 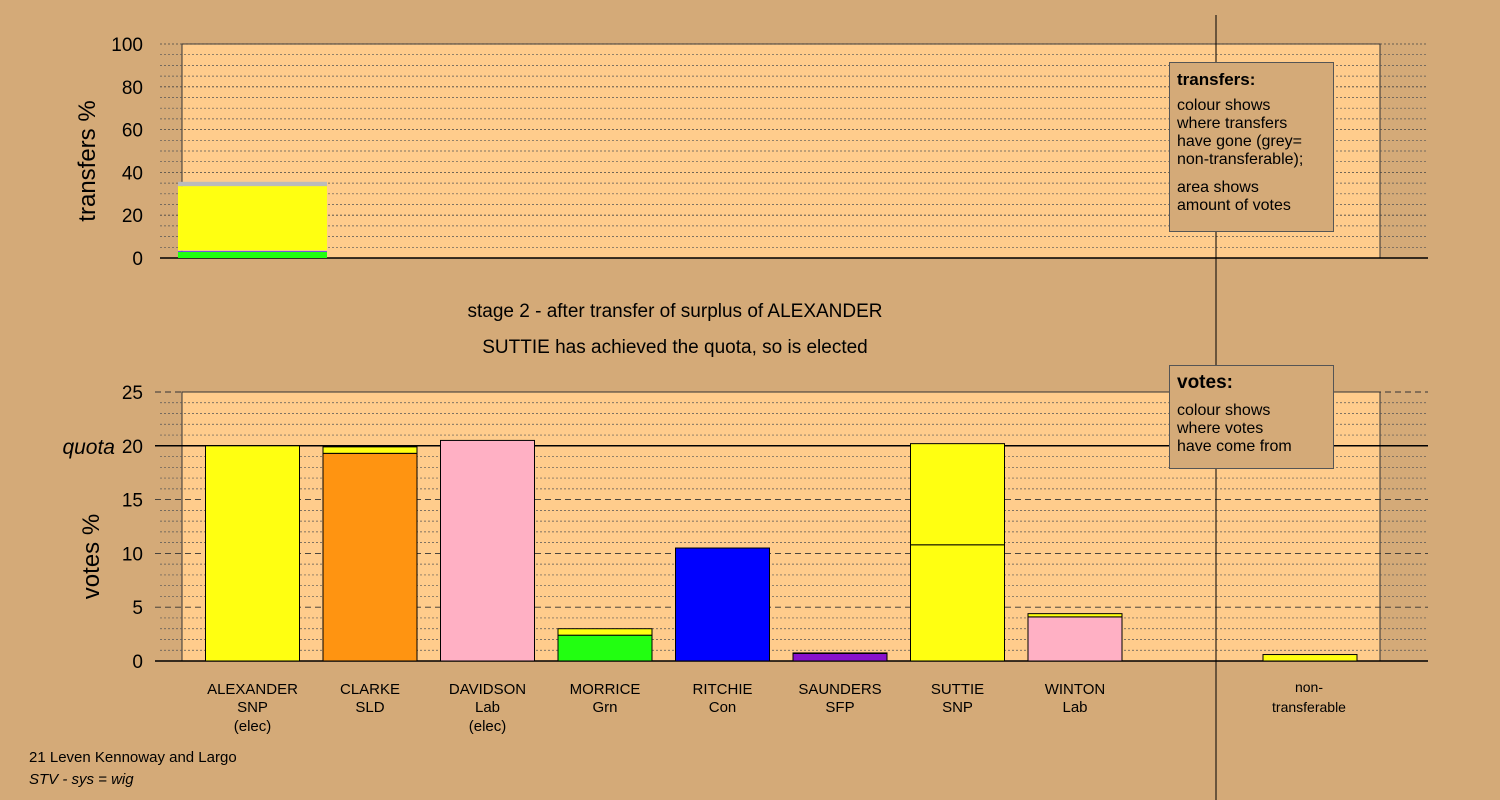 I want to click on nontransferable-label: transferable, so click(x=1309, y=707).